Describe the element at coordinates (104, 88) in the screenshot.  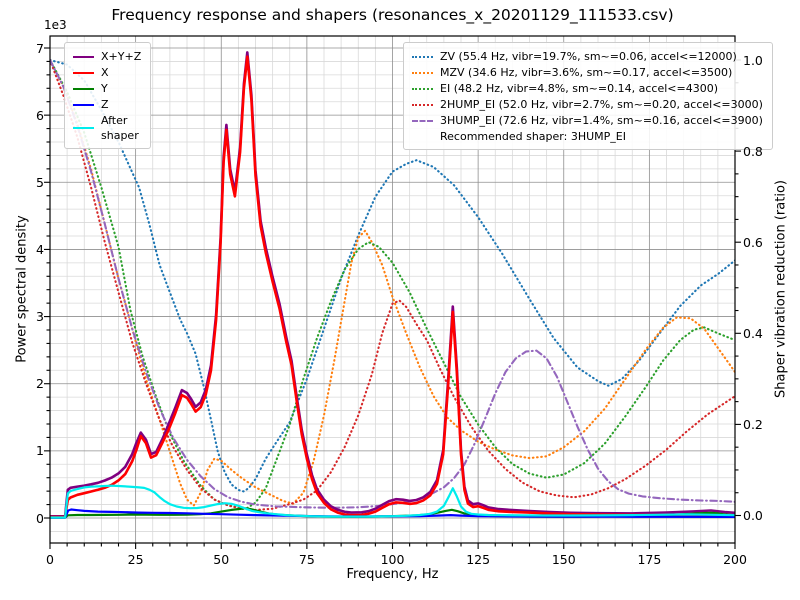
I see `legend-item-label: Y` at that location.